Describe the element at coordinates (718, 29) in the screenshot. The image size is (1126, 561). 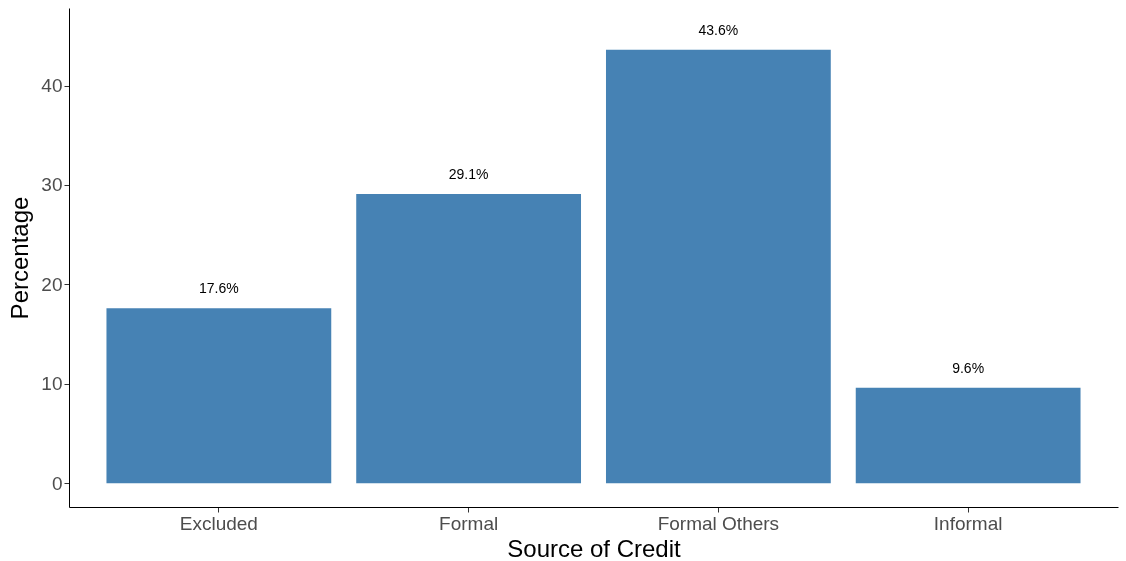
I see `data-label: 43.6%` at that location.